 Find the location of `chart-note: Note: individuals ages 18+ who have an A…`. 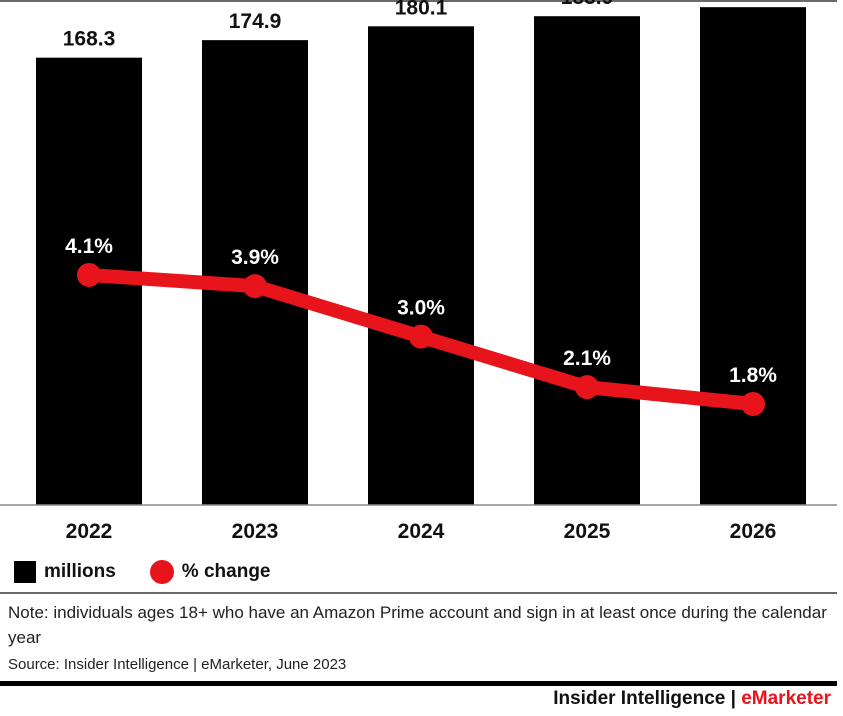

chart-note: Note: individuals ages 18+ who have an A… is located at coordinates (417, 625).